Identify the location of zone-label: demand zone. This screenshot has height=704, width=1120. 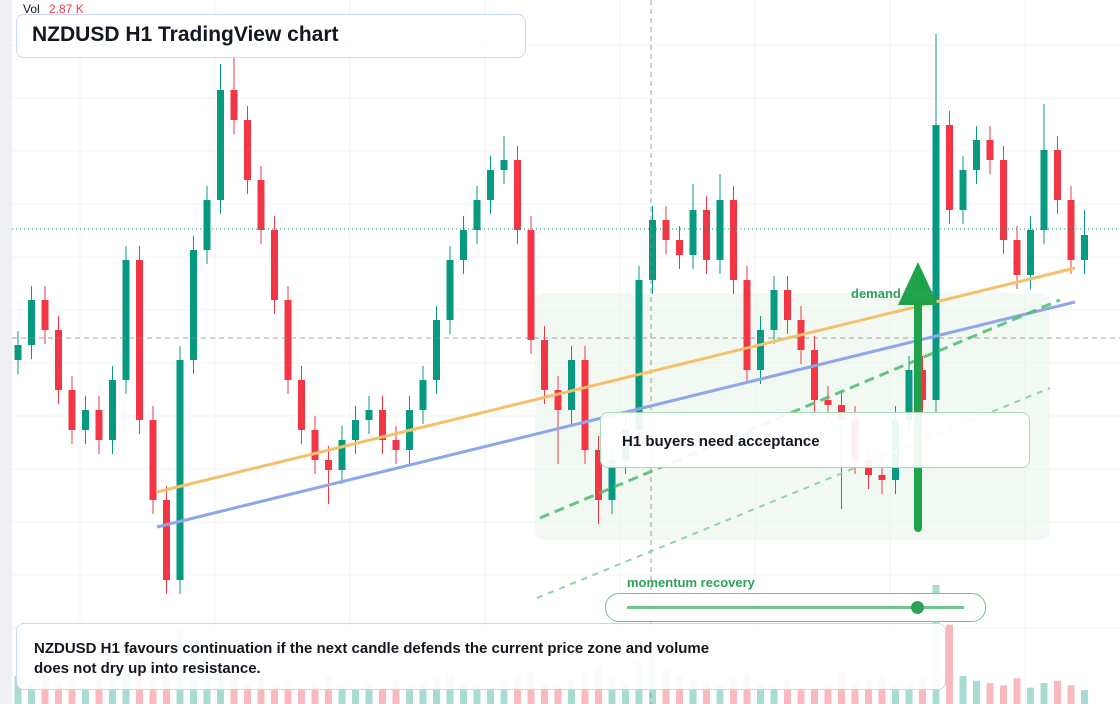
(892, 293).